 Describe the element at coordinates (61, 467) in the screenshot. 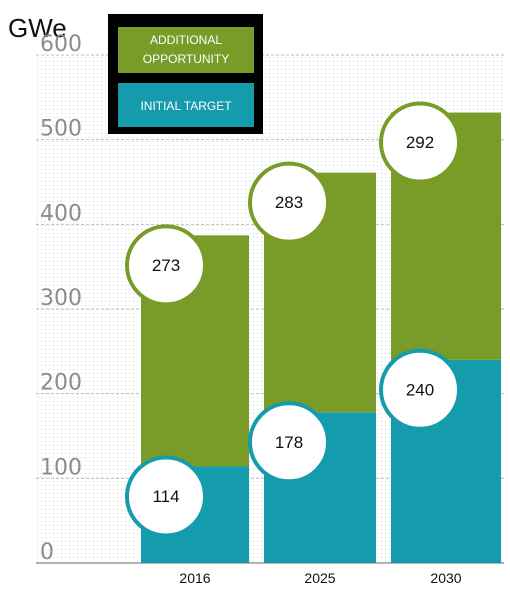

I see `y-tick-label: 100` at that location.